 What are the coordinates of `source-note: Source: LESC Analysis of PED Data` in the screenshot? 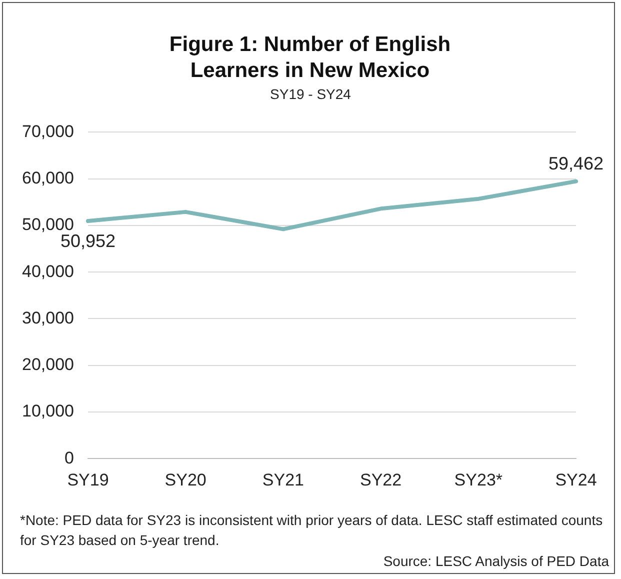 It's located at (496, 561).